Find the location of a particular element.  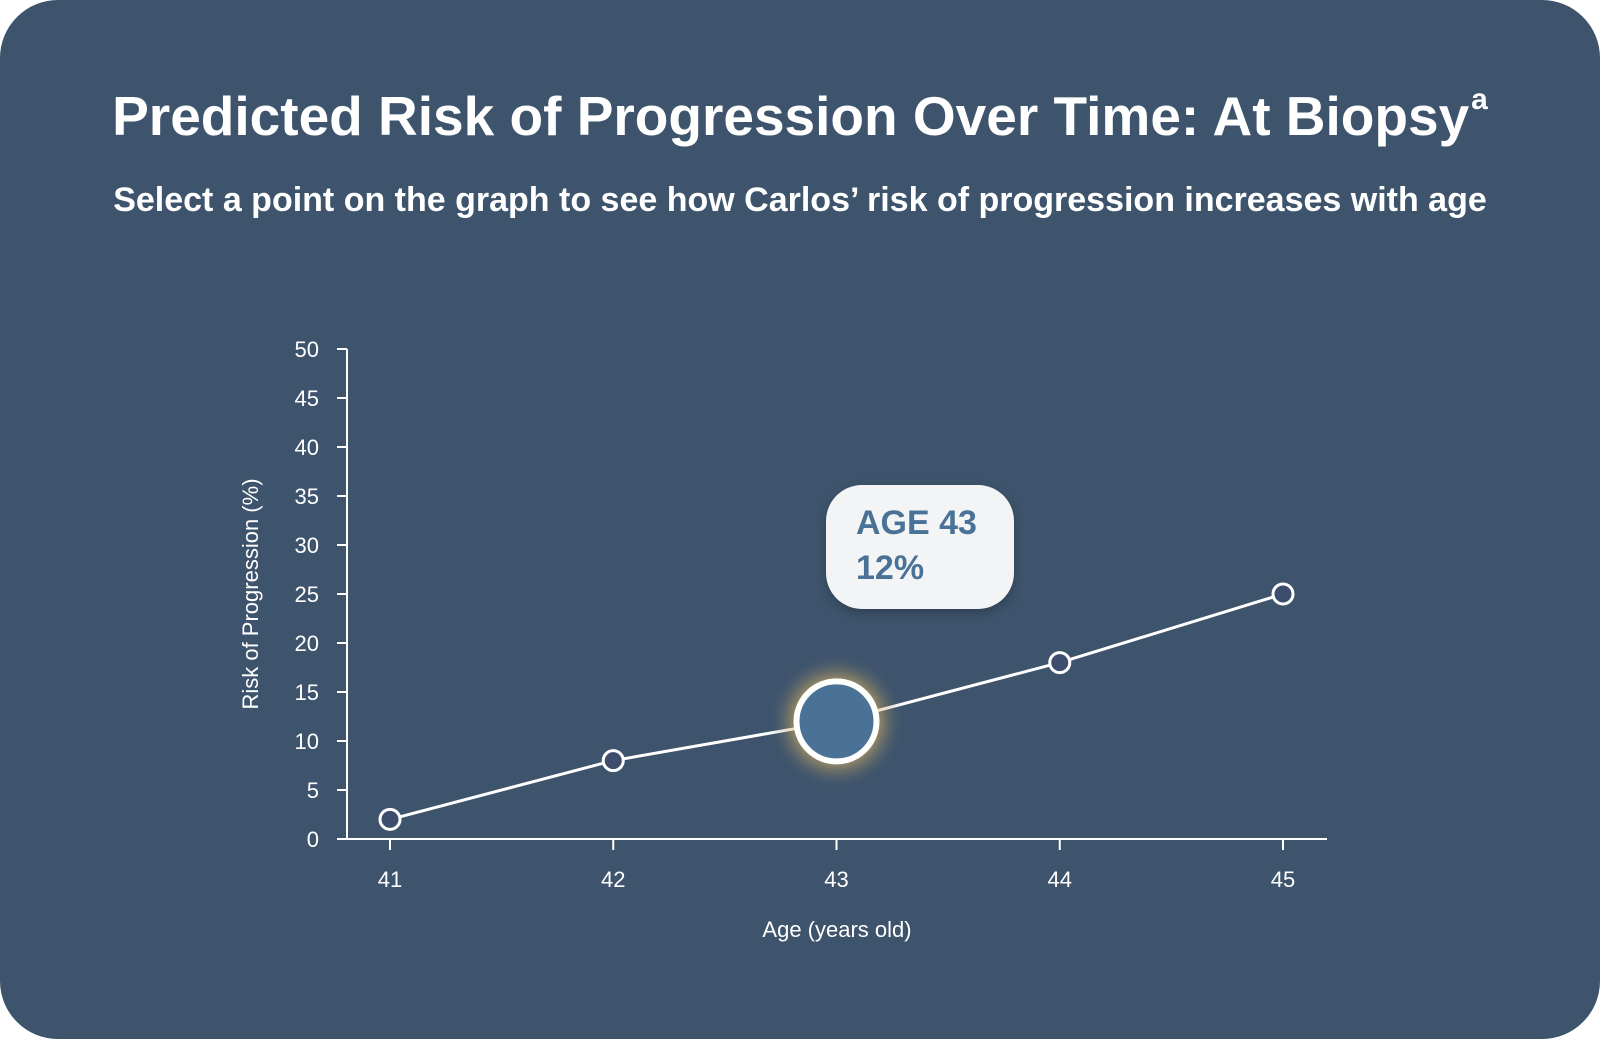

x-tick-label: 45 is located at coordinates (1283, 879).